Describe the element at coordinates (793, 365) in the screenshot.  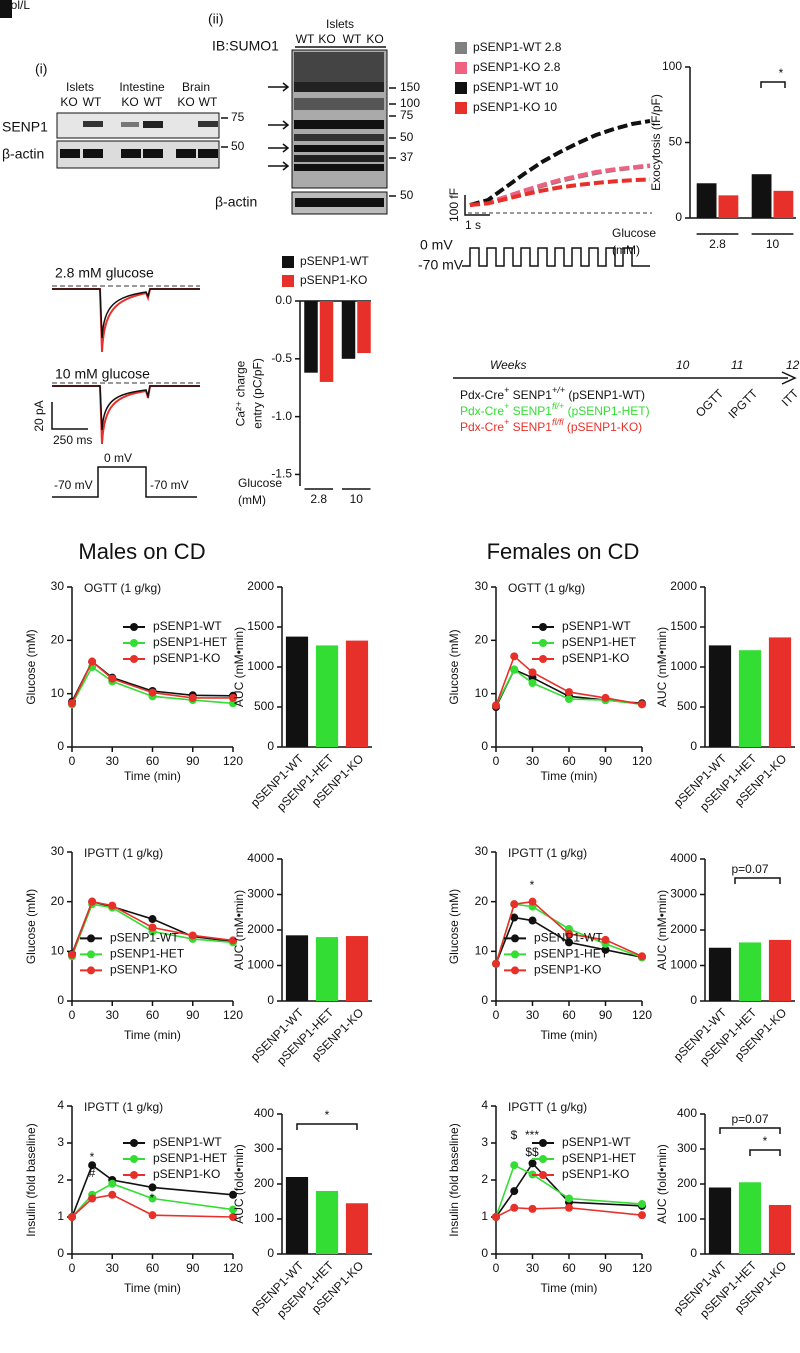
I see `week: 12` at that location.